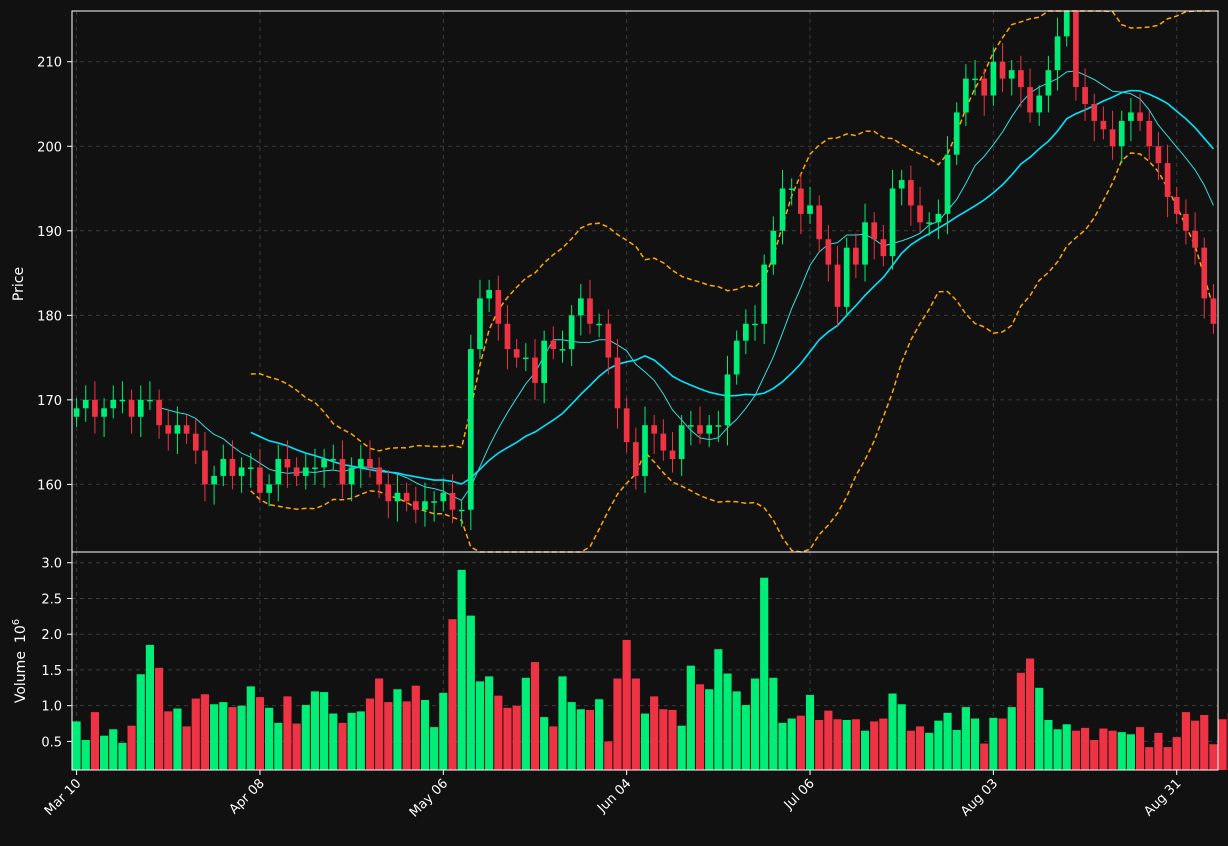 This screenshot has width=1228, height=846. What do you see at coordinates (51, 707) in the screenshot?
I see `volume-tick-label: 1.0` at bounding box center [51, 707].